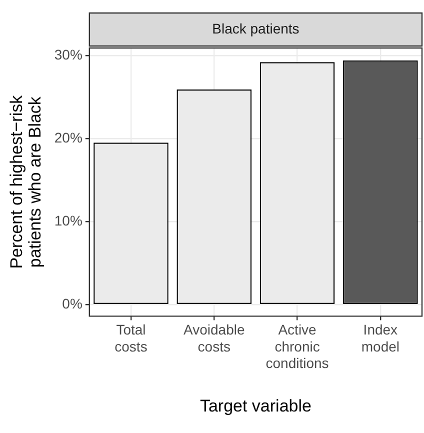 Image resolution: width=424 pixels, height=433 pixels. Describe the element at coordinates (68, 220) in the screenshot. I see `y-tick-label: 10%` at that location.